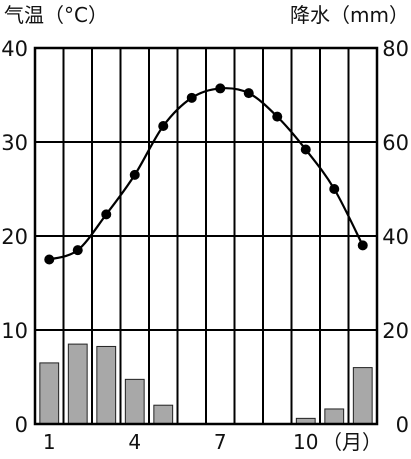 Image resolution: width=411 pixels, height=459 pixels. I want to click on temperature-tick-label: 10, so click(14, 331).